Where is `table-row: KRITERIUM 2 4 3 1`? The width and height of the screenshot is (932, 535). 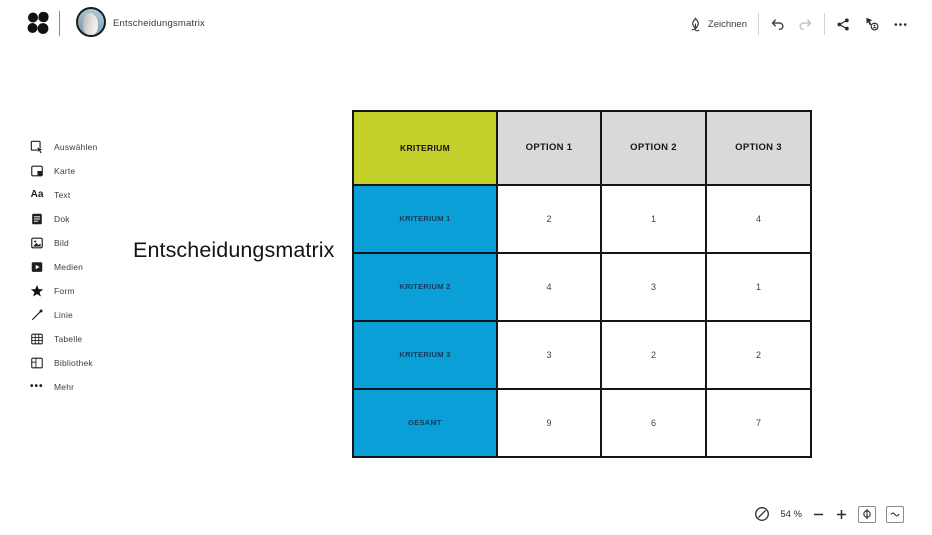 table-row: KRITERIUM 2 4 3 1 is located at coordinates (582, 286).